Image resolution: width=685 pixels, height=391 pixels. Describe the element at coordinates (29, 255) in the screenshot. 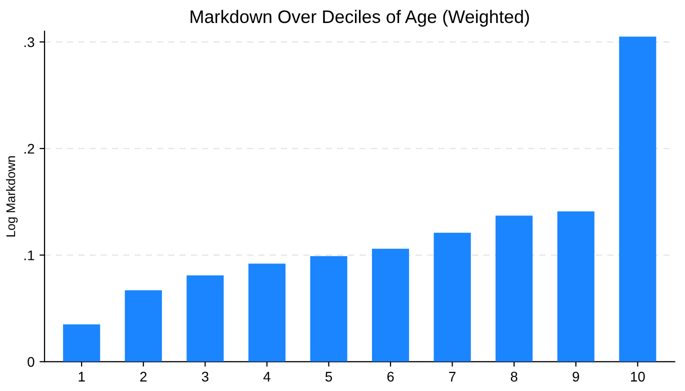

I see `y-tick-label: .1` at that location.